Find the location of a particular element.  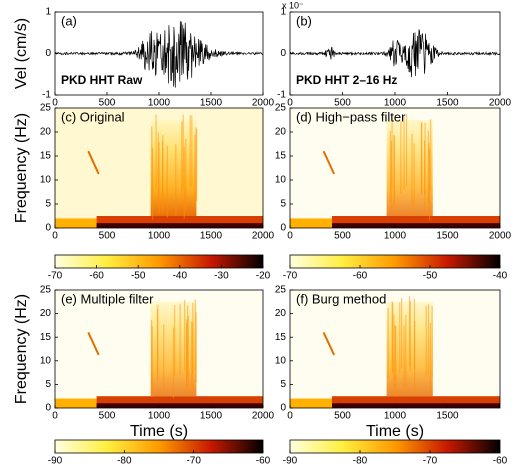

panel-label: (e) Multiple filter is located at coordinates (107, 298).